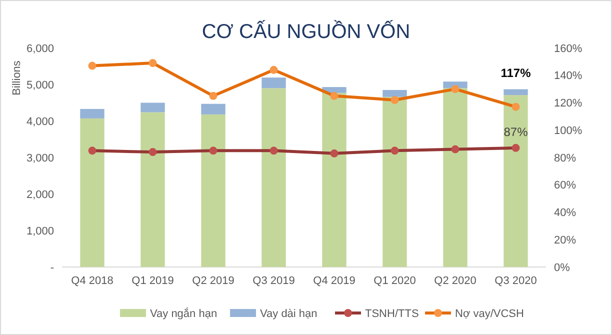 This screenshot has height=335, width=612. What do you see at coordinates (40, 194) in the screenshot?
I see `y-tick-label: 2,000` at bounding box center [40, 194].